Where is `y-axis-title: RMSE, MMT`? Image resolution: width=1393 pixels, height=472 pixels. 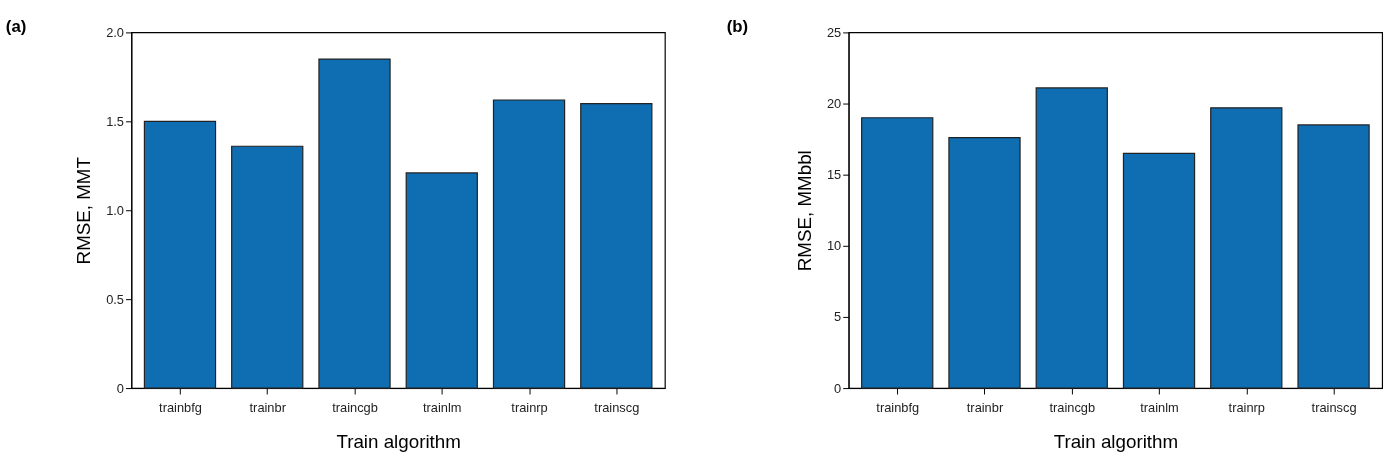 y-axis-title: RMSE, MMT is located at coordinates (84, 210).